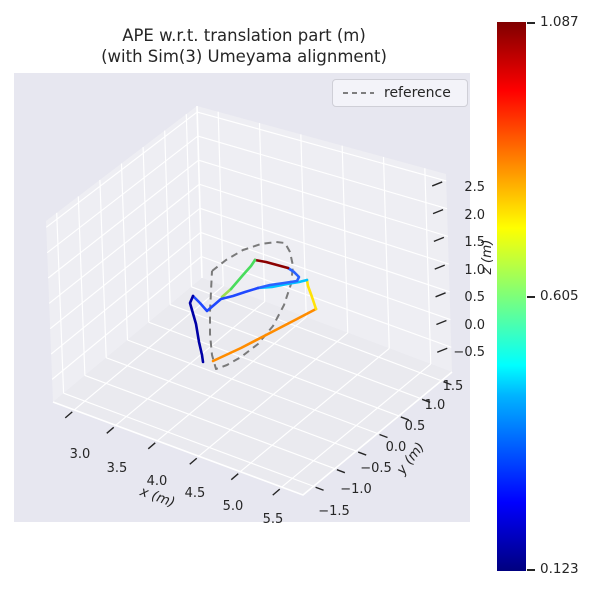 This screenshot has height=600, width=600. I want to click on svg-text: 5.0, so click(233, 506).